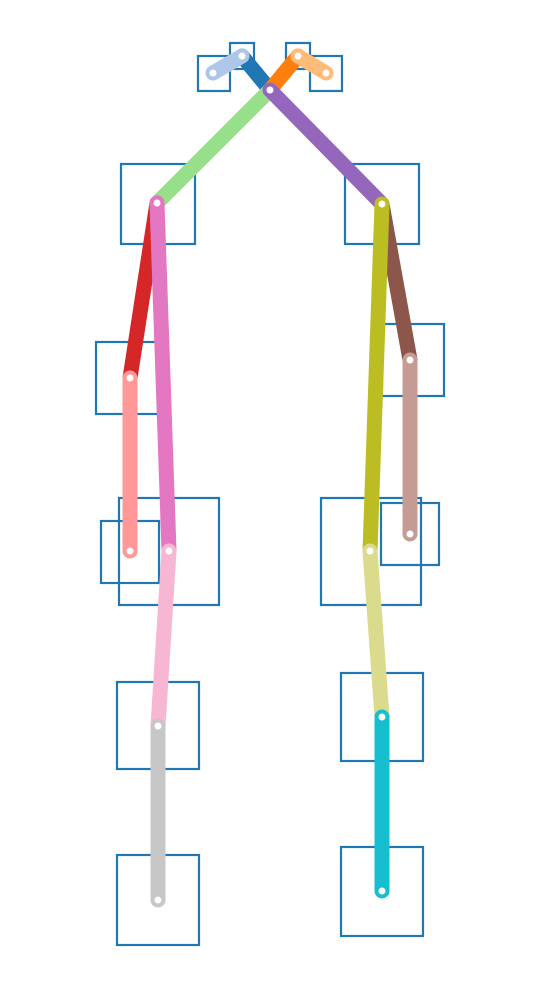  Describe the element at coordinates (376, 634) in the screenshot. I see `limb-right-hip-to-right-knee` at that location.